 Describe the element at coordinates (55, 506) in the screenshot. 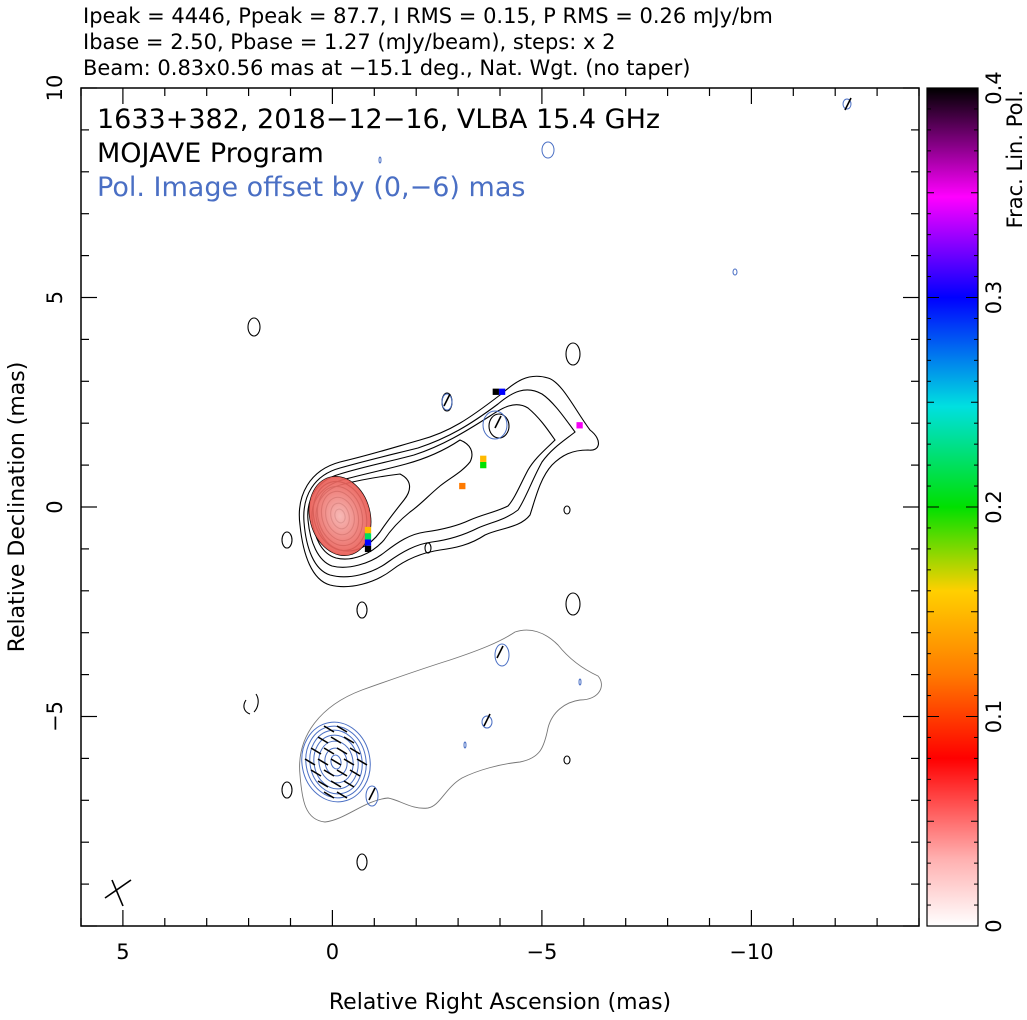

I see `y-tick-label: 0` at that location.